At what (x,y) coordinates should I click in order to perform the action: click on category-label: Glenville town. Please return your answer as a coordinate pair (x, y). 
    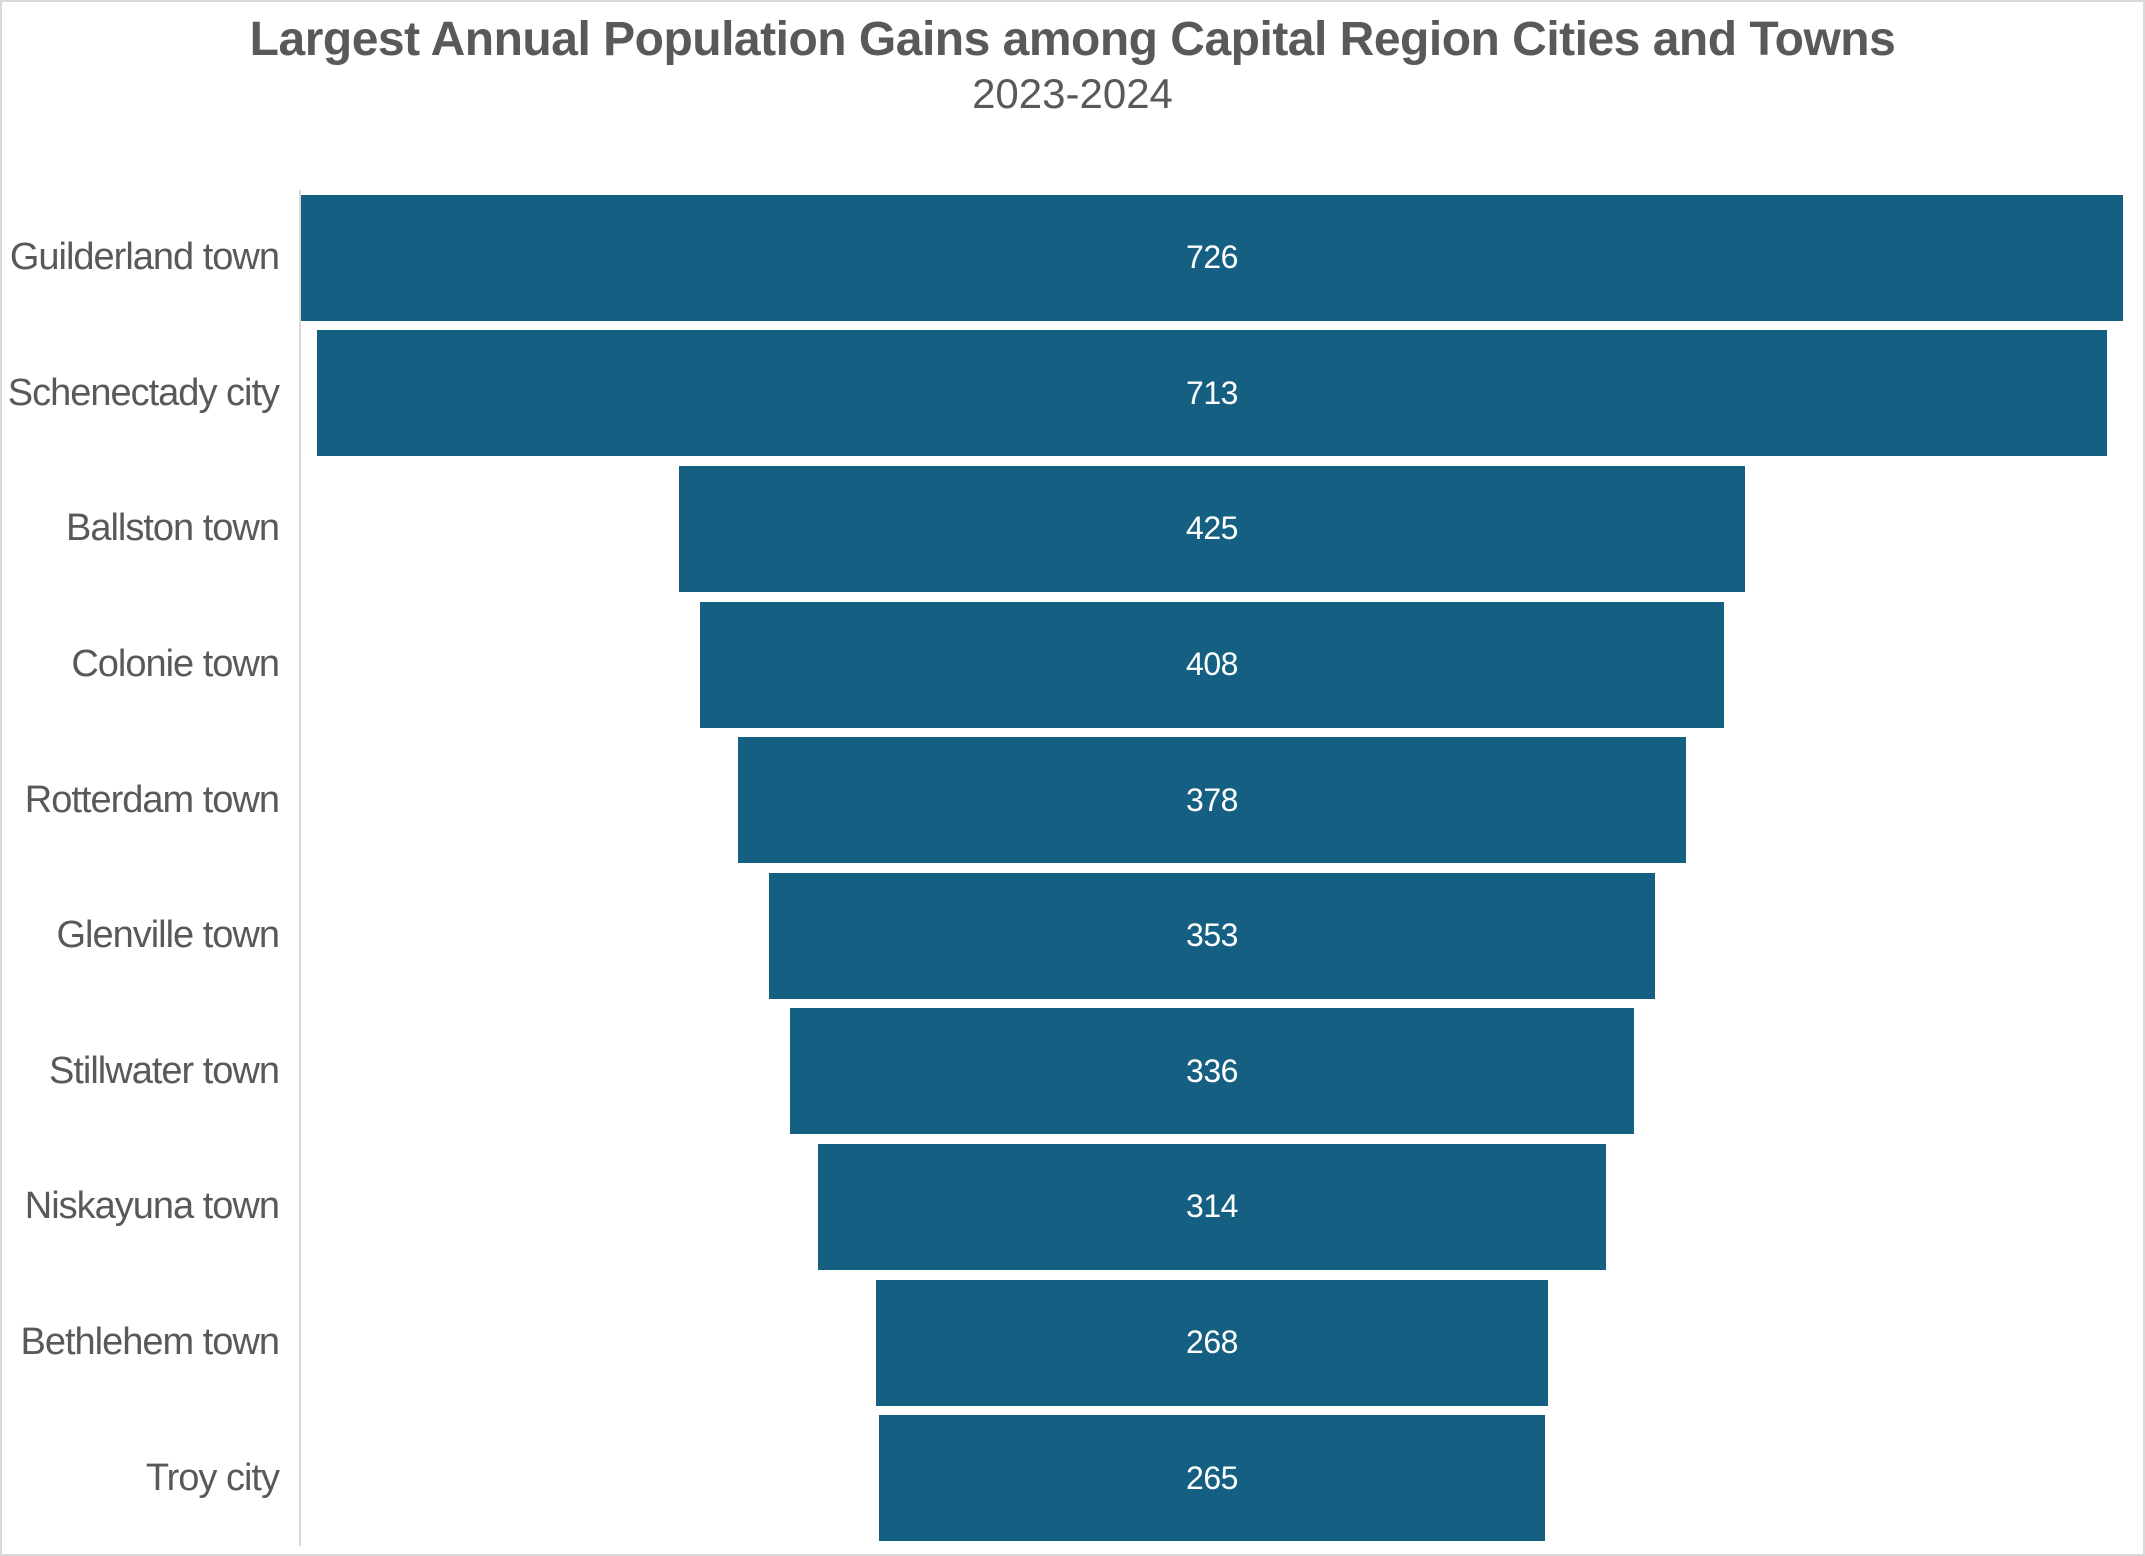
    Looking at the image, I should click on (168, 935).